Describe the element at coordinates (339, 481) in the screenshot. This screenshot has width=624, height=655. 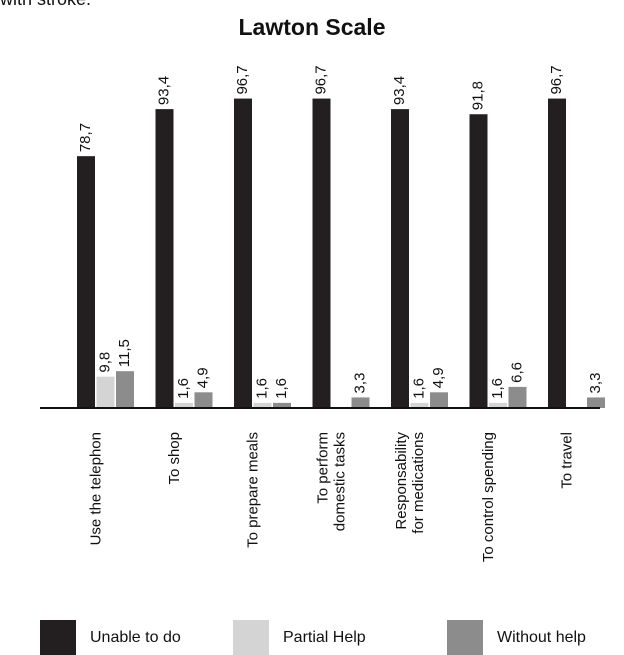
I see `category-label-3-line-1: domestic tasks` at that location.